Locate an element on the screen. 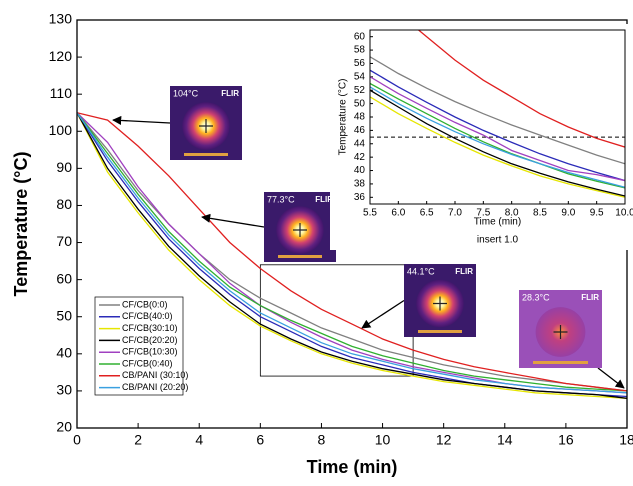 This screenshot has width=633, height=486. legend-label: CF/CB(30:10) is located at coordinates (150, 328).